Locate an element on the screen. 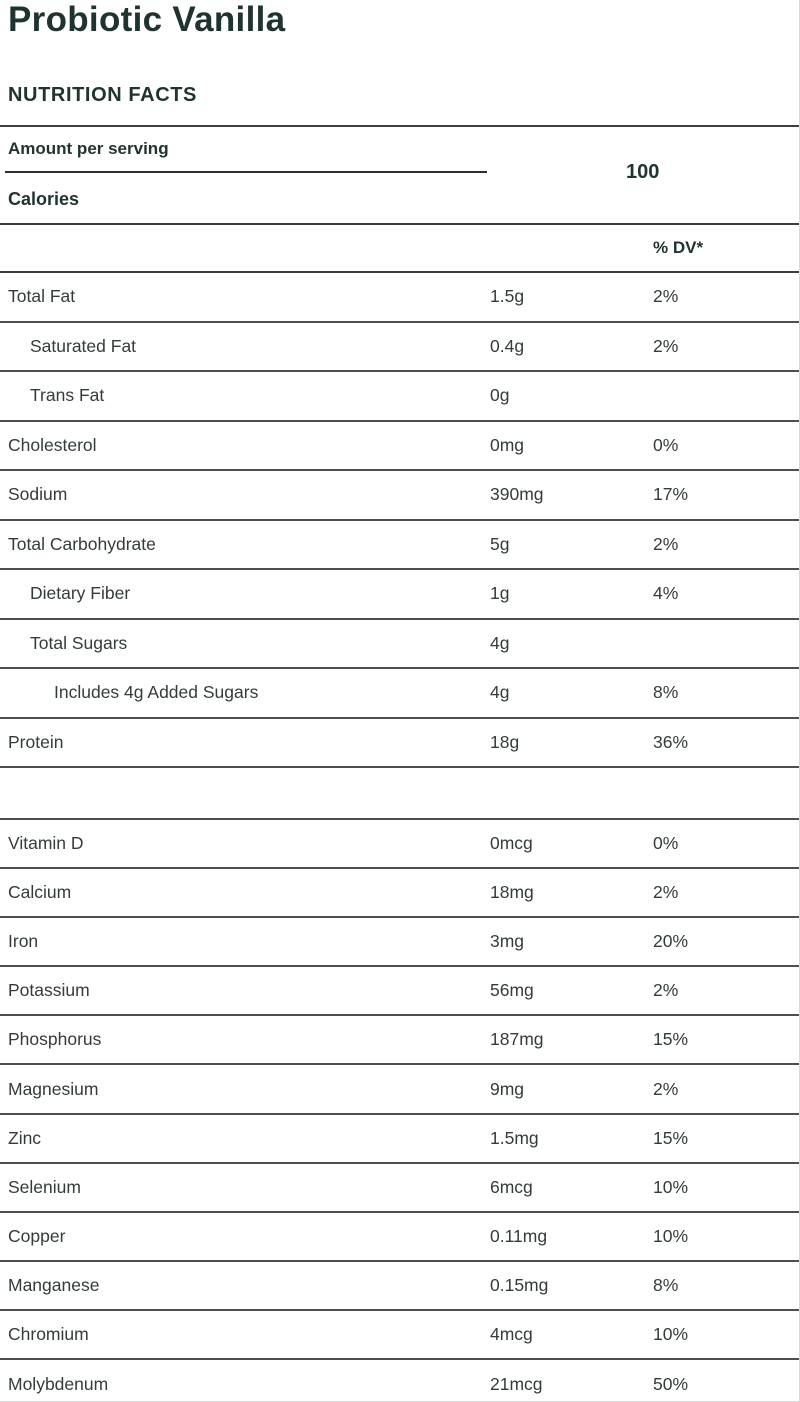 Image resolution: width=800 pixels, height=1402 pixels. nutrient-name: Potassium is located at coordinates (49, 990).